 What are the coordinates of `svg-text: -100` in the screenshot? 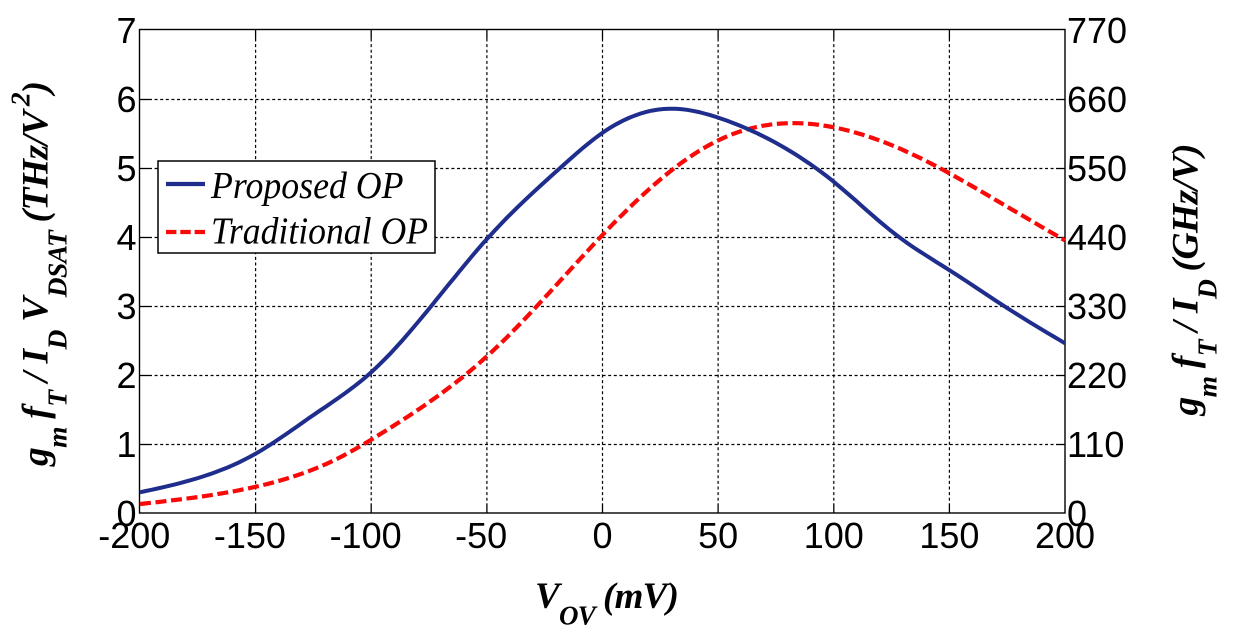 It's located at (366, 535).